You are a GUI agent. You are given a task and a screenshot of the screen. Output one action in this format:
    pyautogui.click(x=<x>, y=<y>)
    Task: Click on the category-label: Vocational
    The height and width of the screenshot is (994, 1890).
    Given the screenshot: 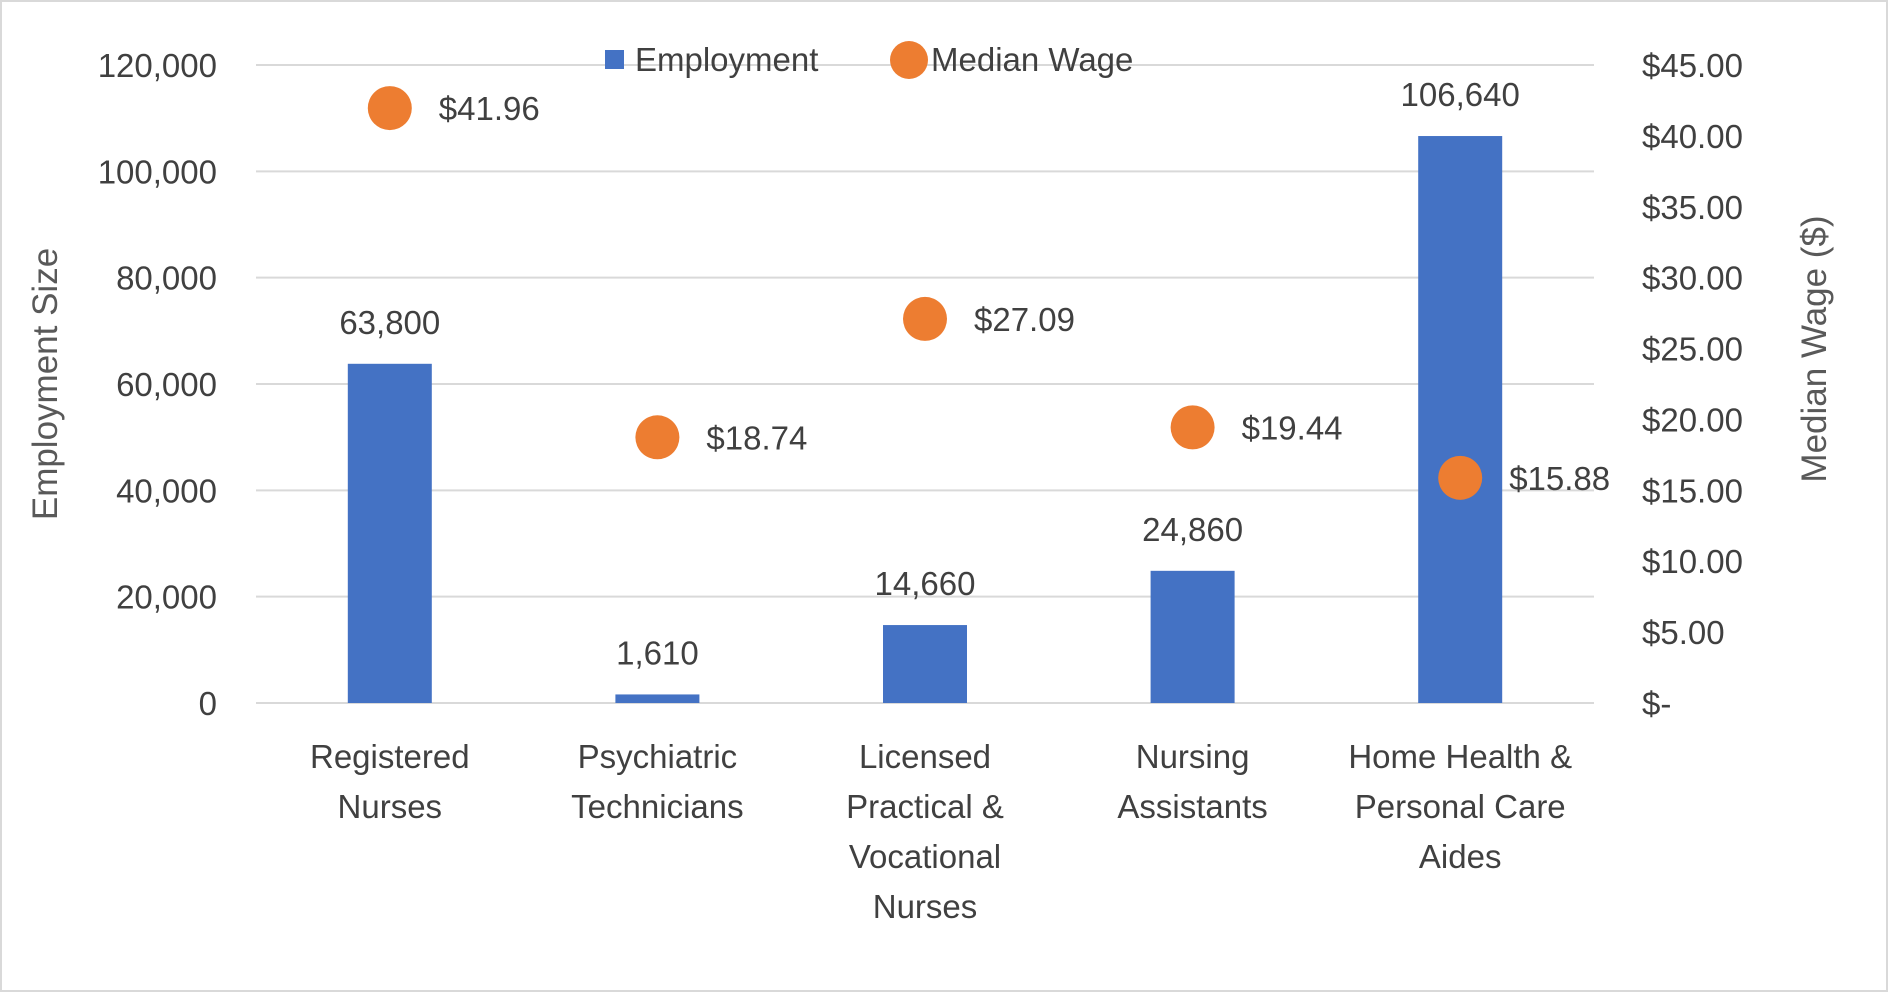 What is the action you would take?
    pyautogui.click(x=925, y=856)
    